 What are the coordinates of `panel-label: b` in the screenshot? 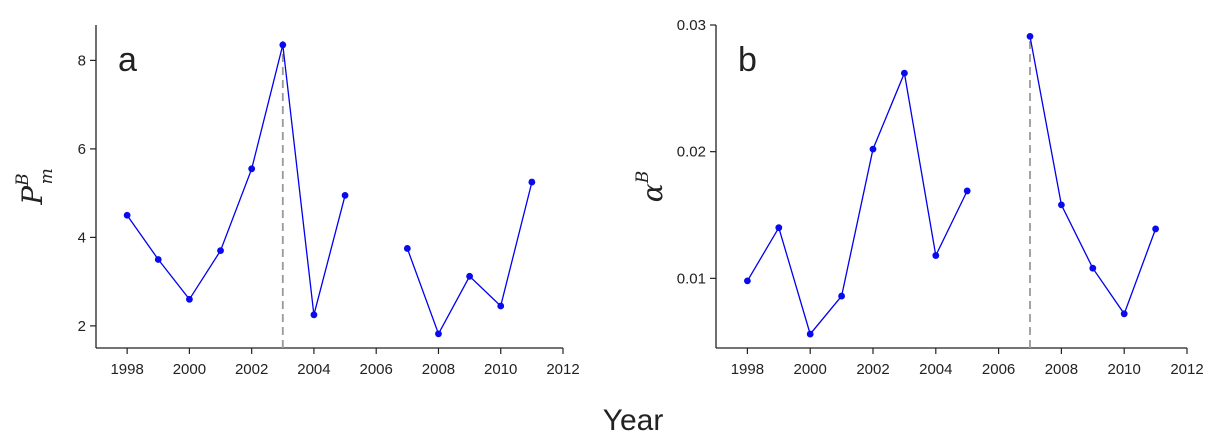 It's located at (747, 60).